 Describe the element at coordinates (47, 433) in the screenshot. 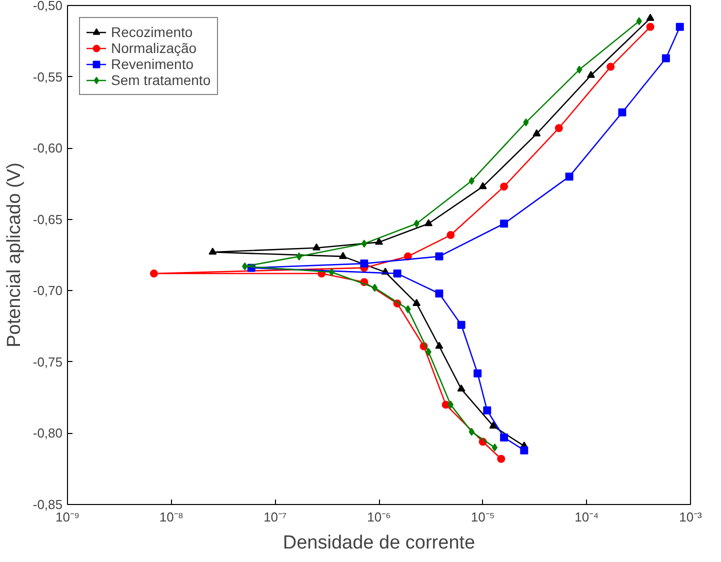

I see `y-tick-label: -0,80` at that location.